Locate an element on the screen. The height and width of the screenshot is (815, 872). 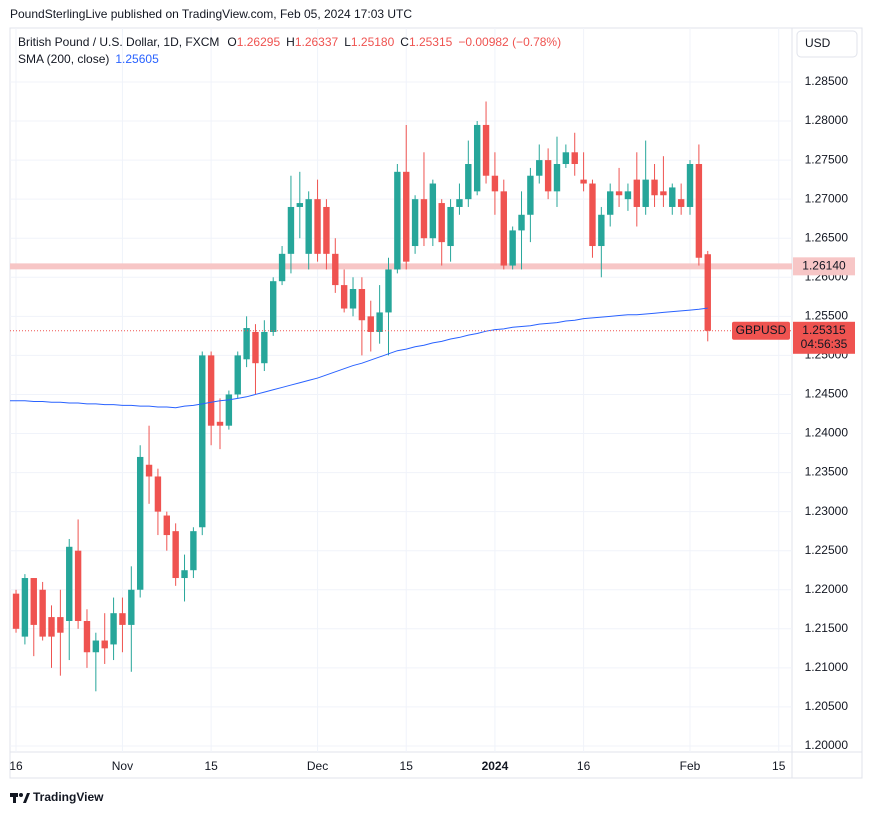
ohlc-key: O is located at coordinates (231, 42).